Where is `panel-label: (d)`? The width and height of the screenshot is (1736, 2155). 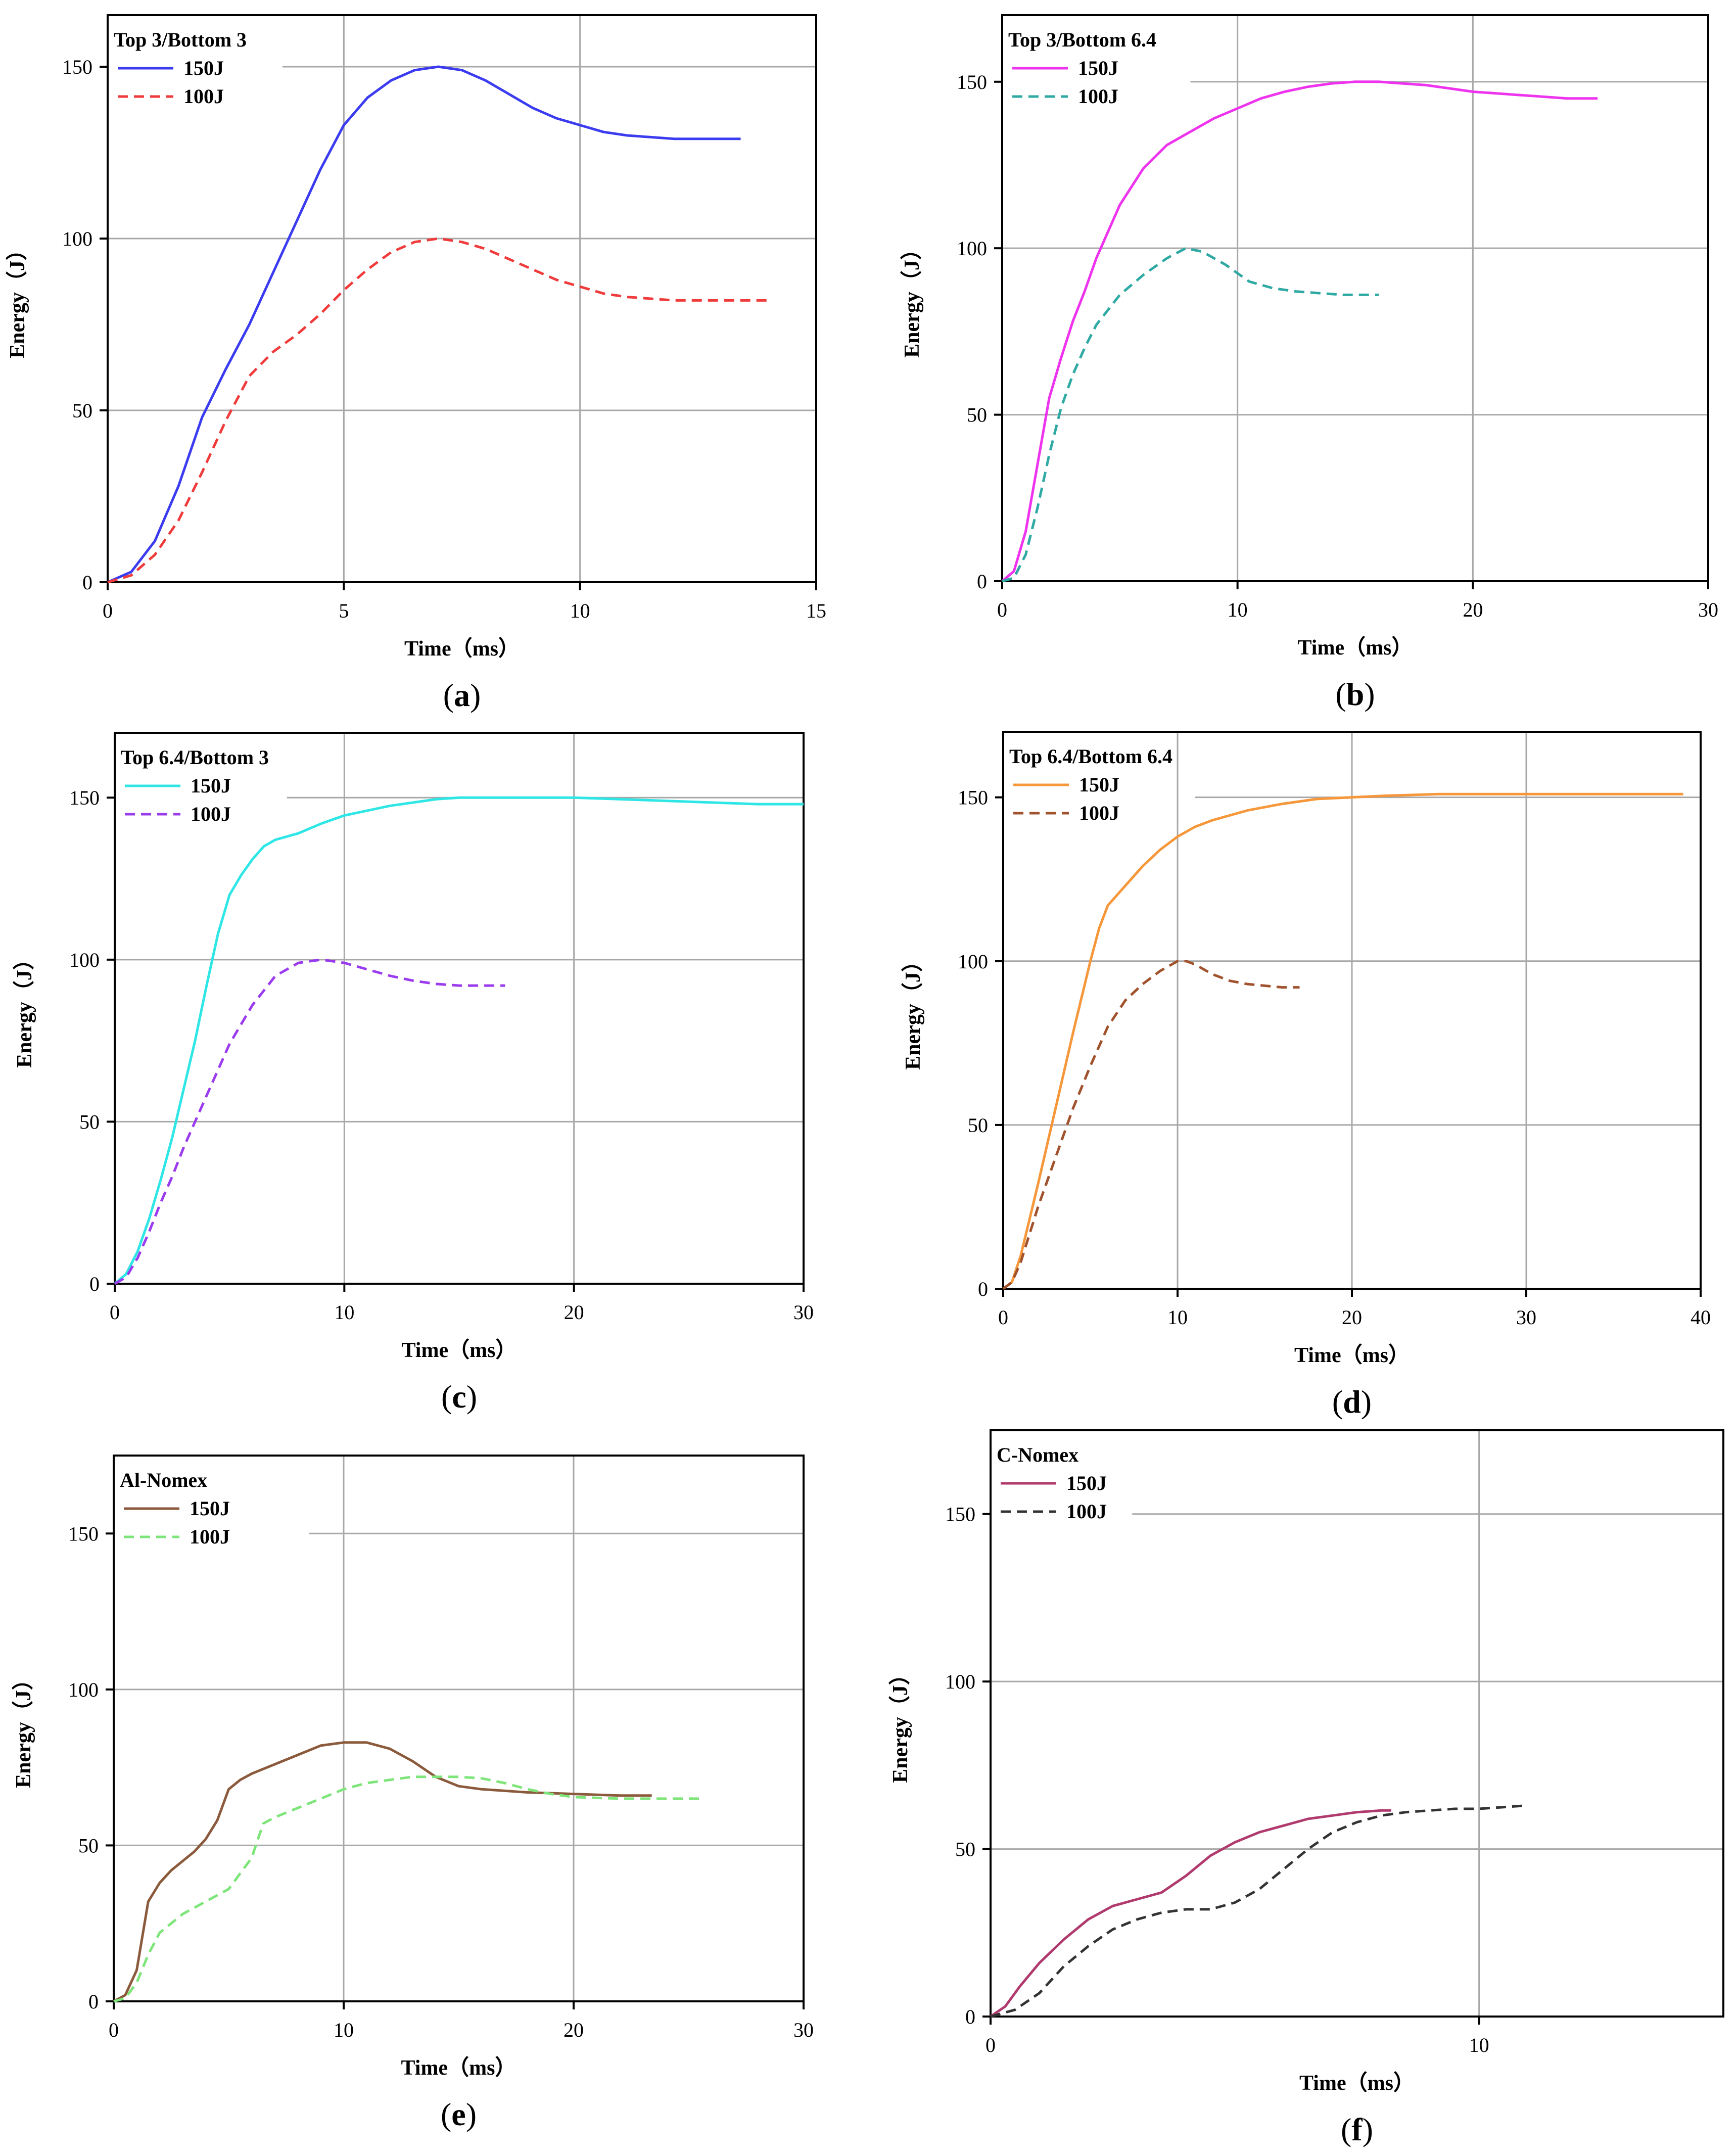 panel-label: (d) is located at coordinates (1352, 1402).